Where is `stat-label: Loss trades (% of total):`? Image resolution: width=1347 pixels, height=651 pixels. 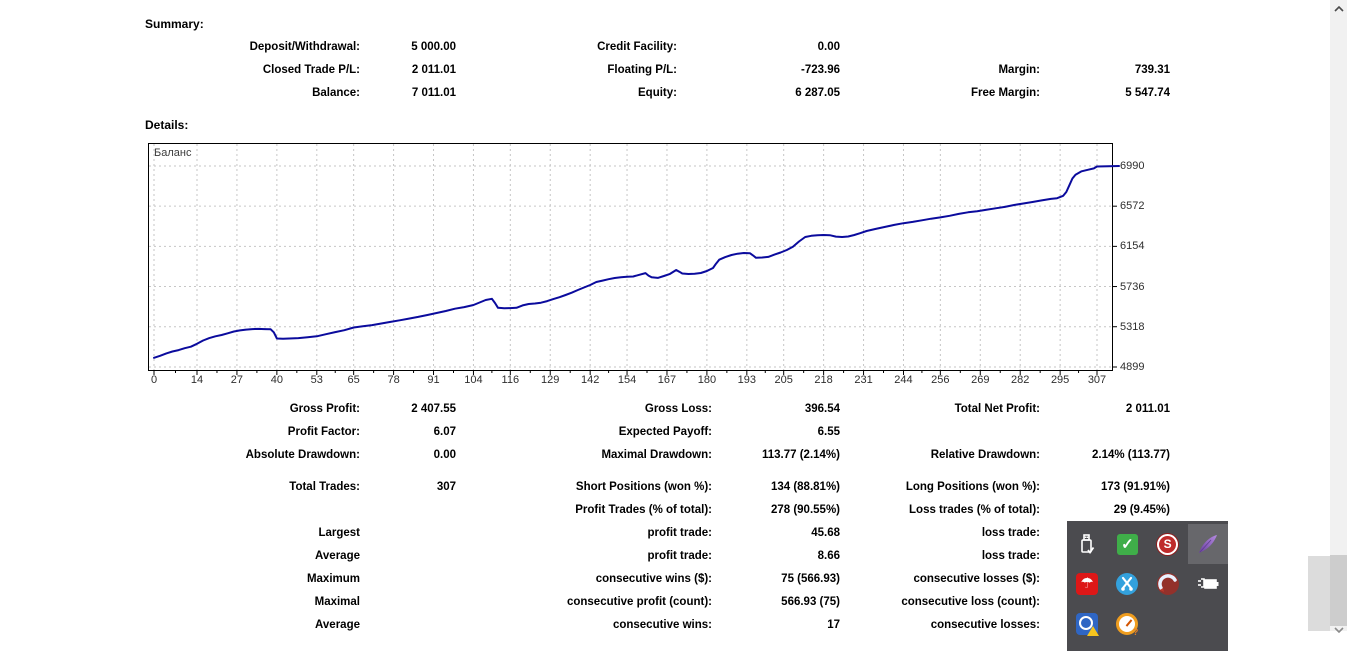
stat-label: Loss trades (% of total): is located at coordinates (940, 510).